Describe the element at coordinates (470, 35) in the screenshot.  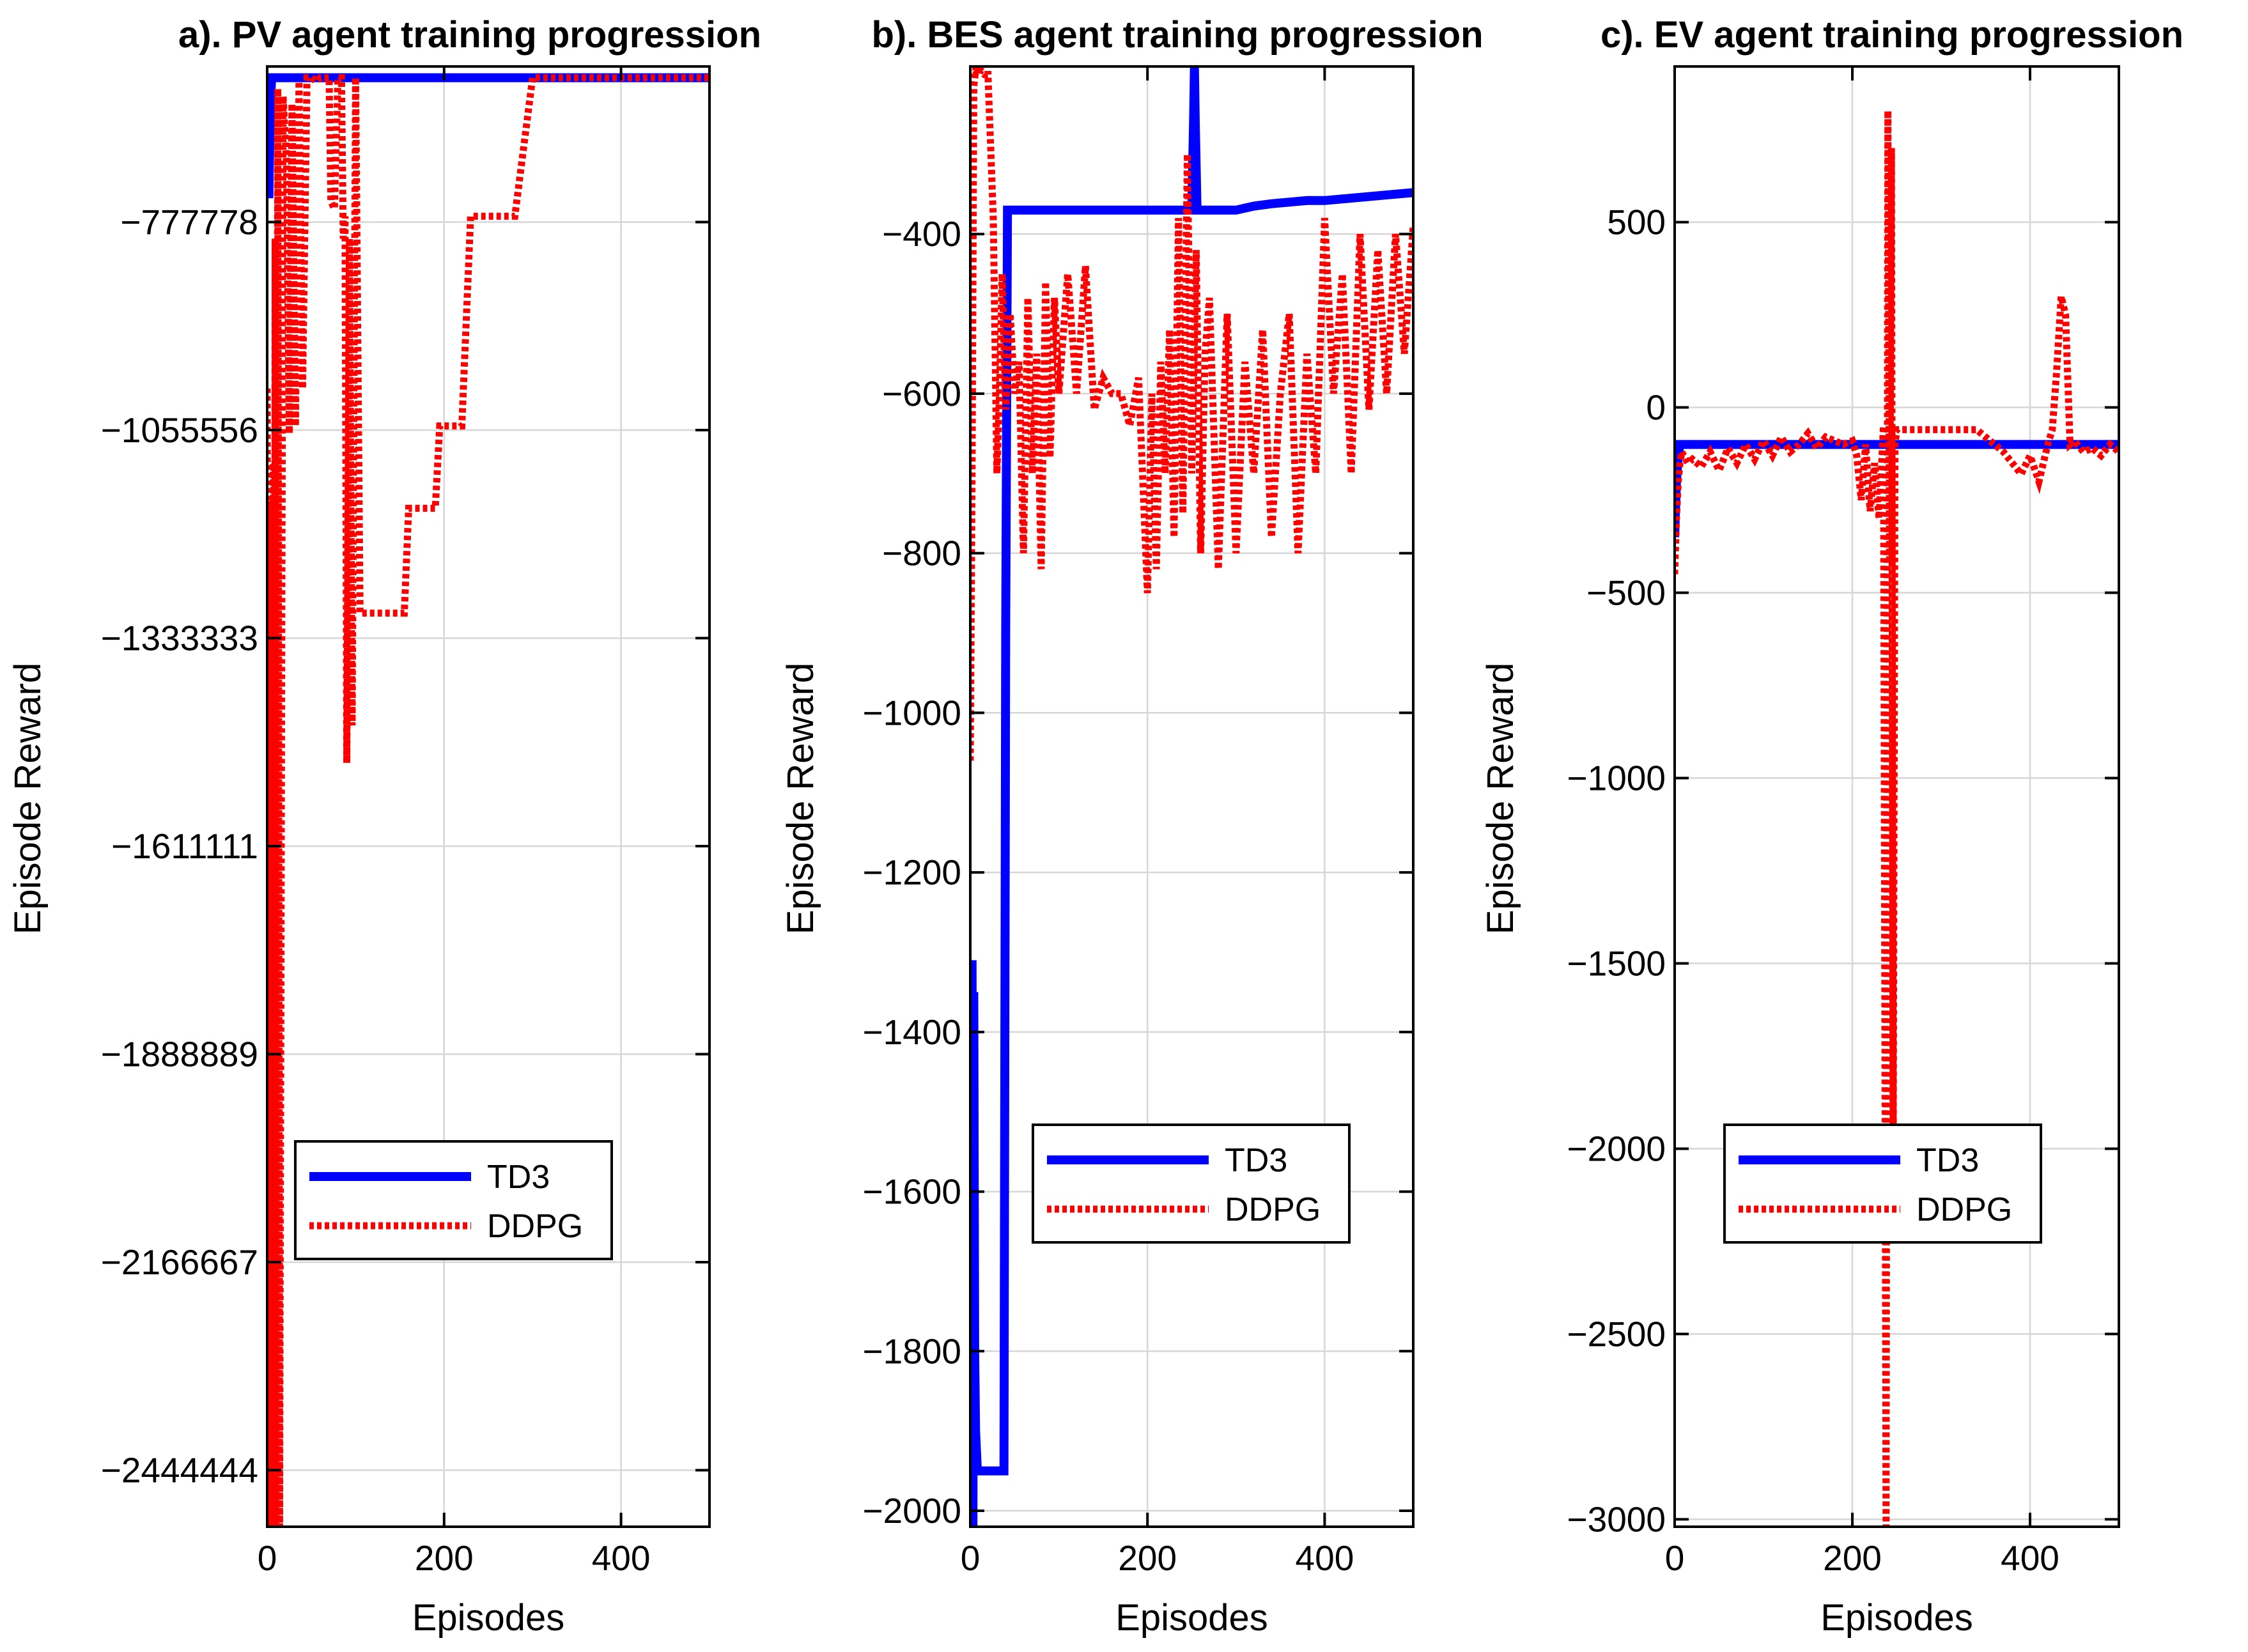
I see `chart-title: a). PV agent training progression` at that location.